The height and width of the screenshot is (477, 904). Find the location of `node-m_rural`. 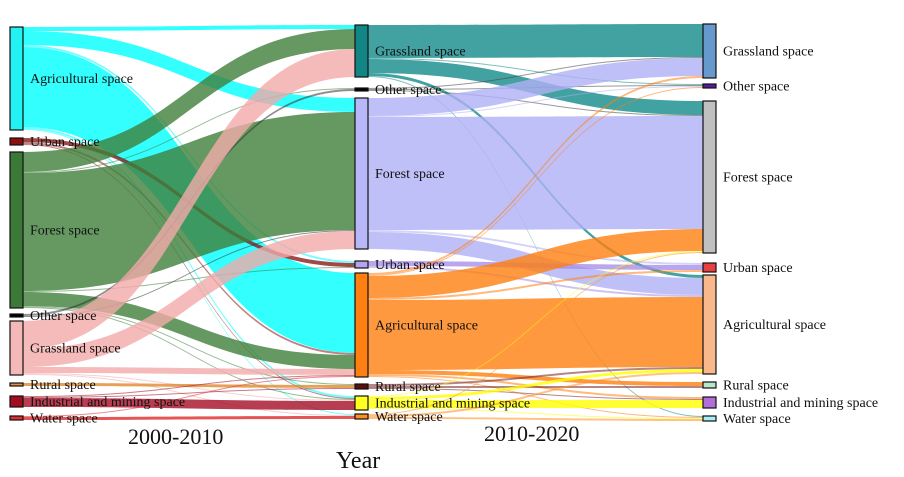

node-m_rural is located at coordinates (361, 386).